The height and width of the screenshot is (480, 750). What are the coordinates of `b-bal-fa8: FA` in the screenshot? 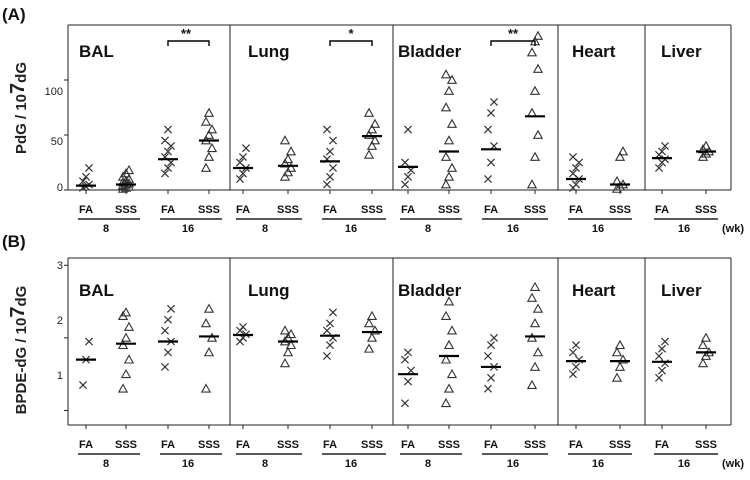 It's located at (86, 445).